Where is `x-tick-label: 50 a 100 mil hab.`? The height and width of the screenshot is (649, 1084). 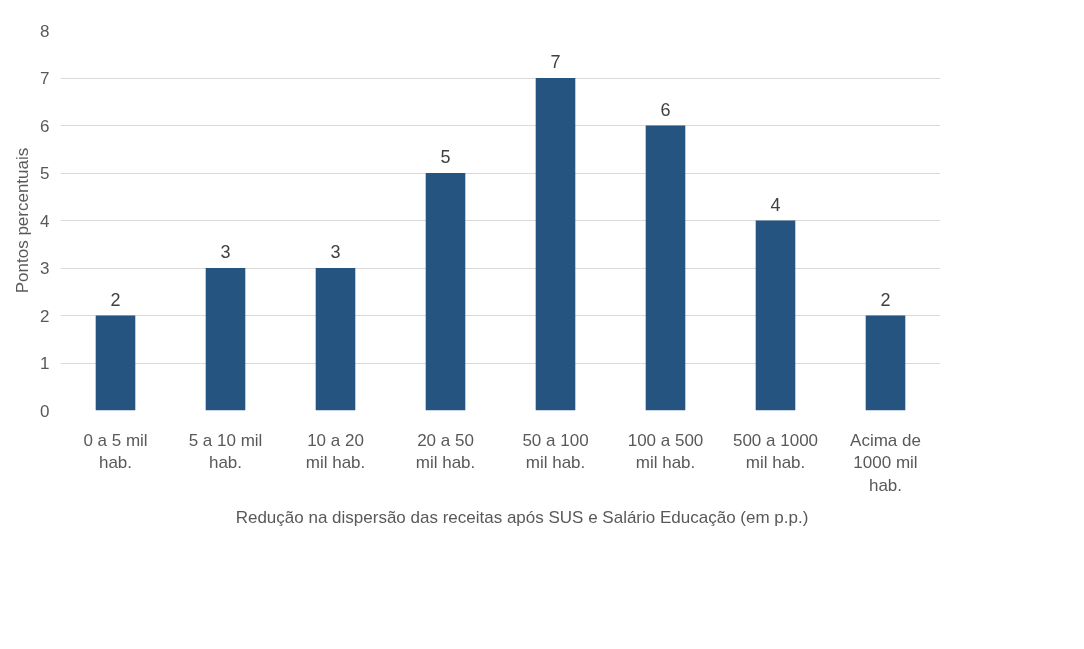 x-tick-label: 50 a 100 mil hab. is located at coordinates (555, 451).